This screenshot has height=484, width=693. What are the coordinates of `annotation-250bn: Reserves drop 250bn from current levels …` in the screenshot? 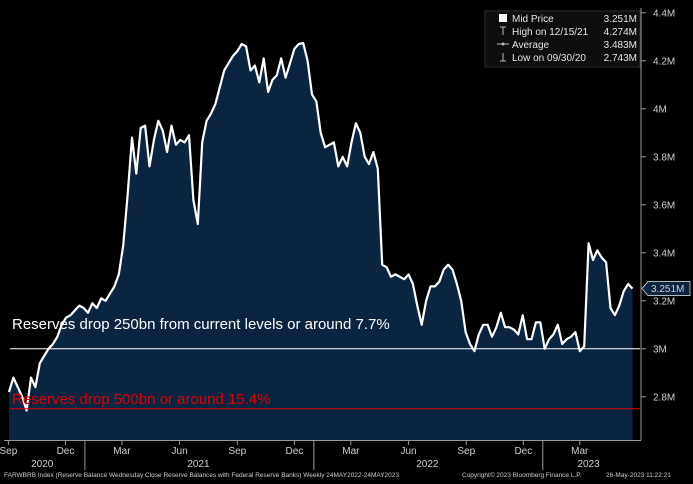 It's located at (201, 324).